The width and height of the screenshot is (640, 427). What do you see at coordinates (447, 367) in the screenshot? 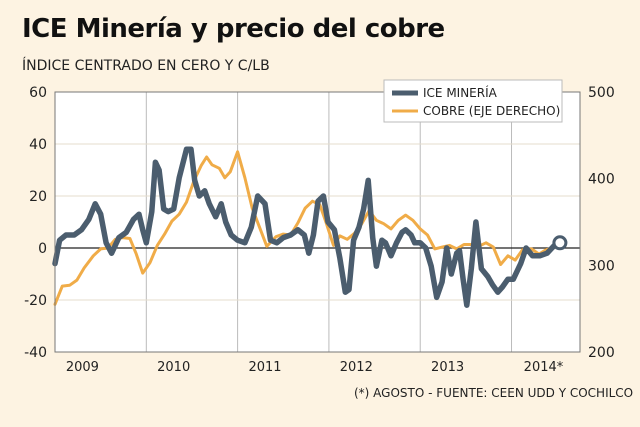
I see `x-tick-label: 2013` at bounding box center [447, 367].